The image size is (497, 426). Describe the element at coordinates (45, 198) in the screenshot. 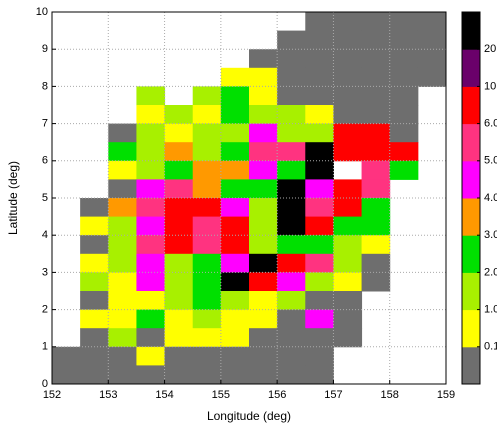

I see `y-tick-label: 5` at that location.